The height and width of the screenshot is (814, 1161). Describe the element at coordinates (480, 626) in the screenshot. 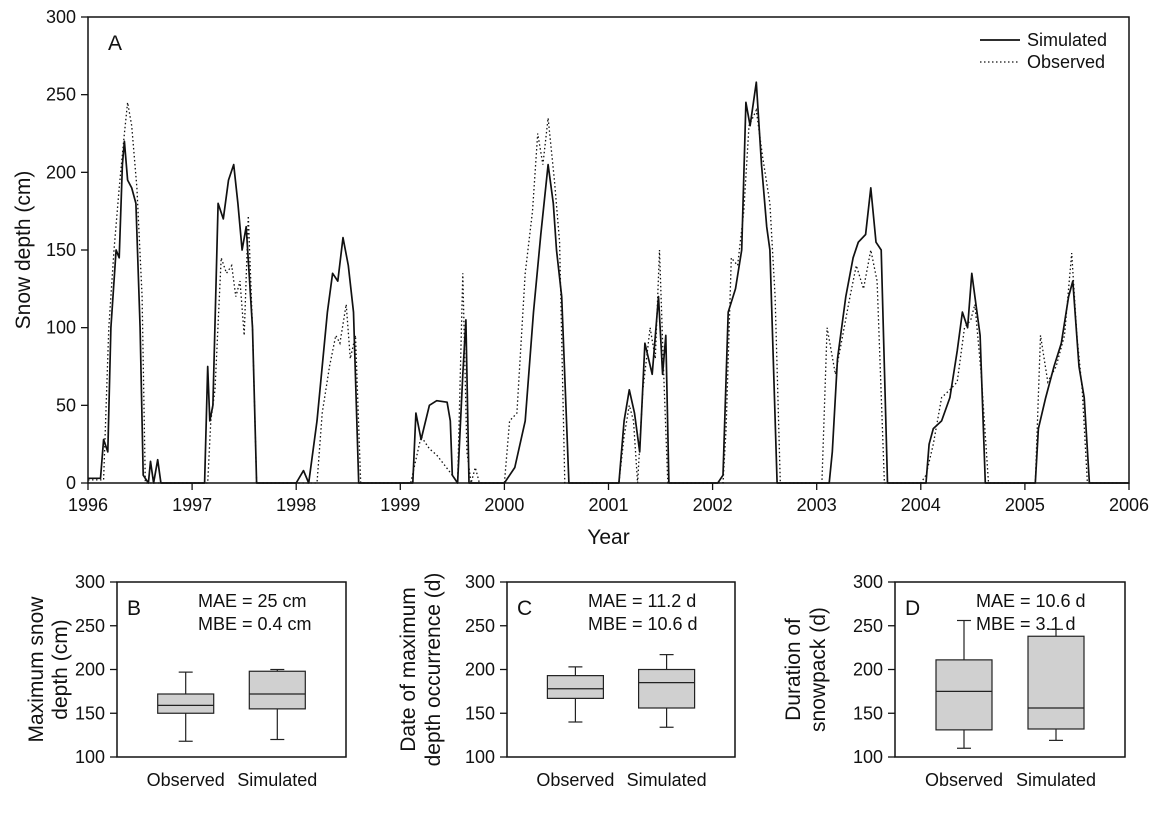

I see `y-tick-label-c: 250` at that location.